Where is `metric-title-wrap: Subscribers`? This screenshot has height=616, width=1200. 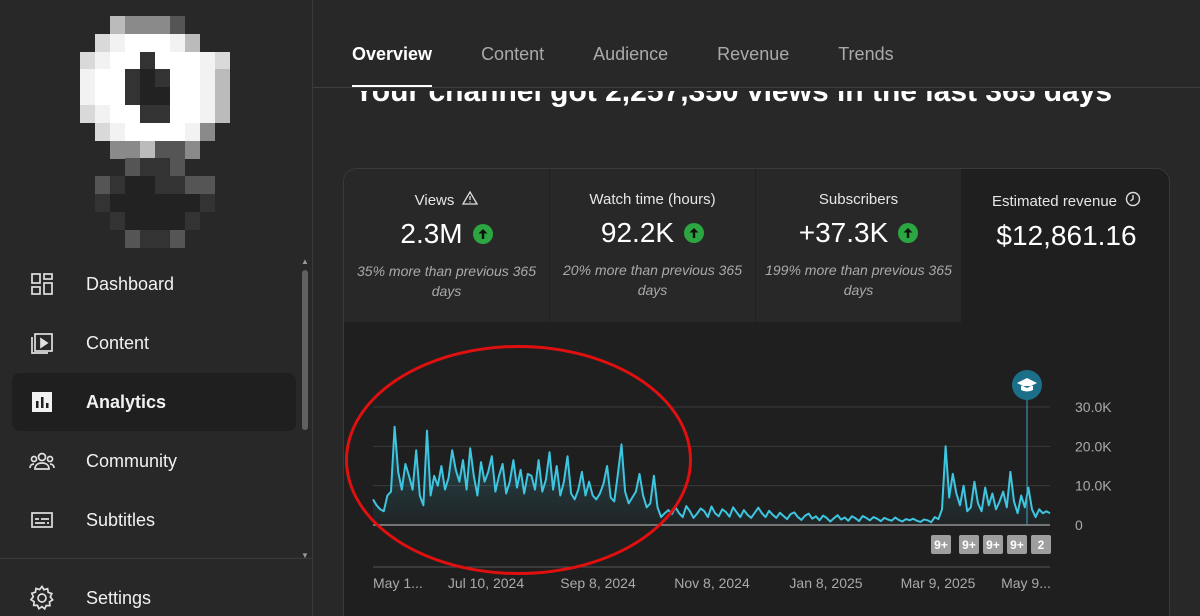 metric-title-wrap: Subscribers is located at coordinates (858, 199).